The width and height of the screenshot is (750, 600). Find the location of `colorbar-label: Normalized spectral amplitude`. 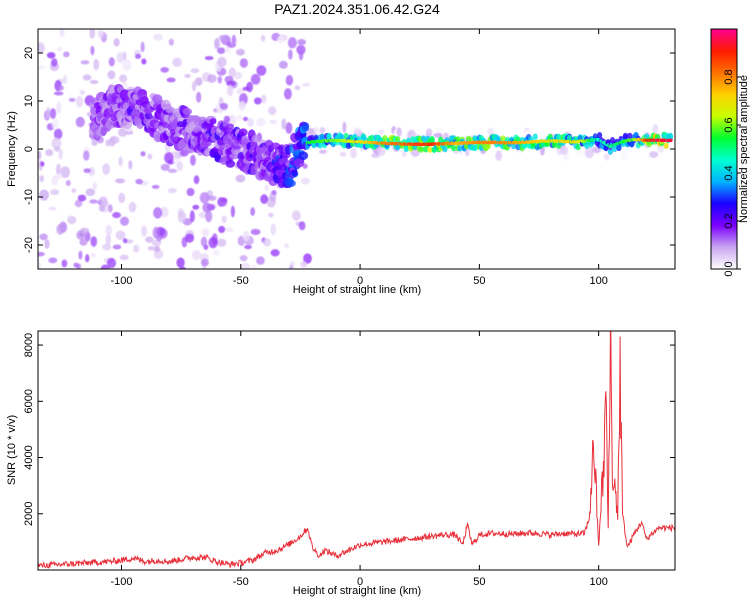

colorbar-label: Normalized spectral amplitude is located at coordinates (744, 149).